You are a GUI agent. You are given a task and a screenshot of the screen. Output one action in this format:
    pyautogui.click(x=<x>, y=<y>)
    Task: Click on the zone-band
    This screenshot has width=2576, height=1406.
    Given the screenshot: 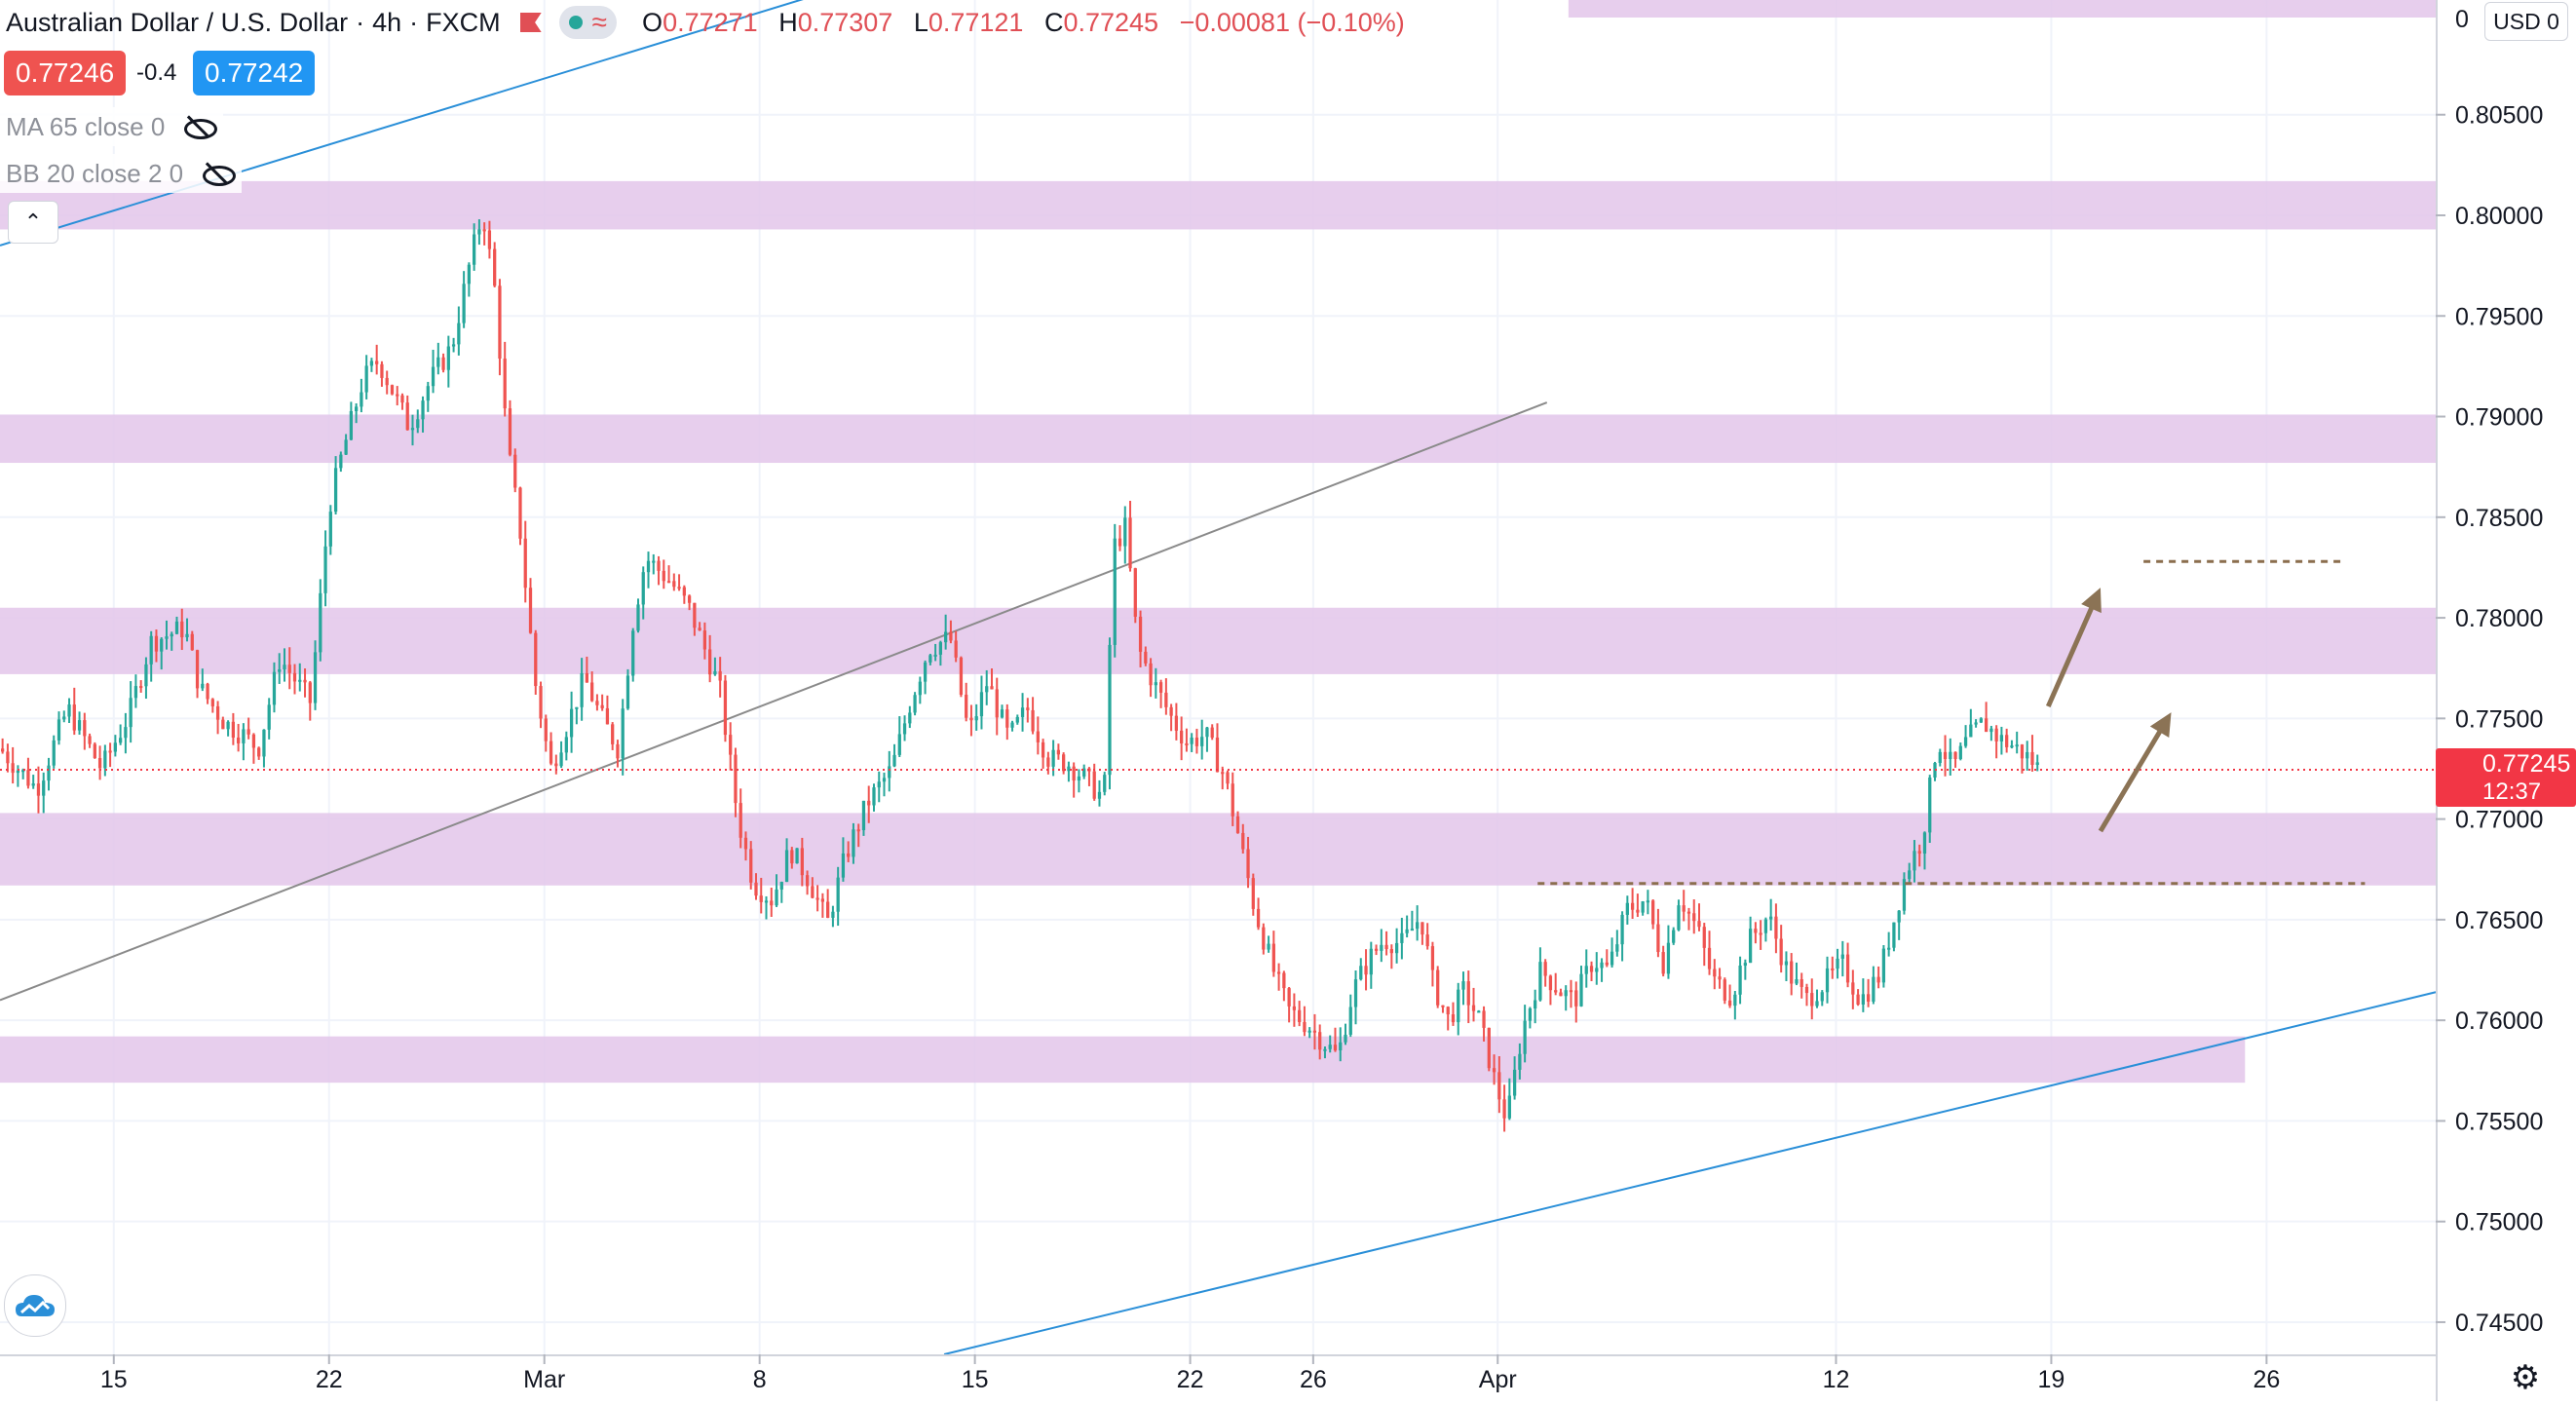 What is the action you would take?
    pyautogui.click(x=1218, y=439)
    